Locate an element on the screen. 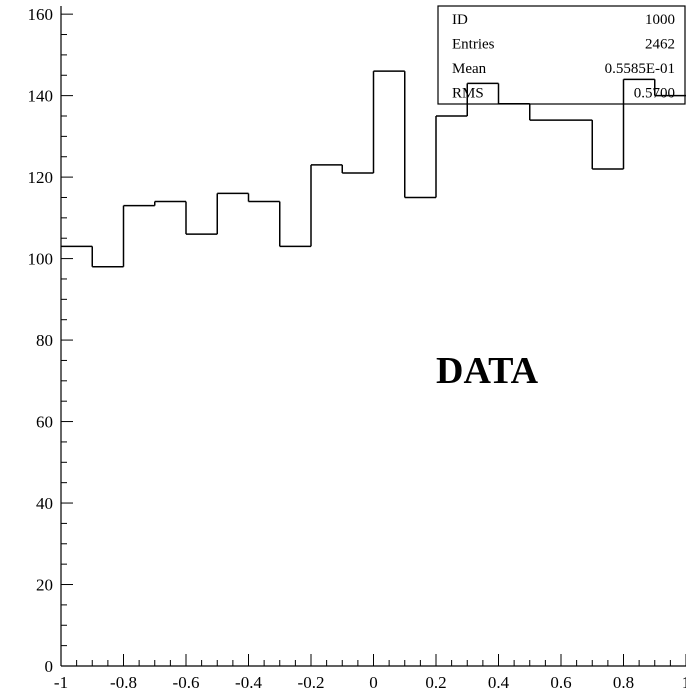 This screenshot has height=692, width=686. x-tick-label: -0.8 is located at coordinates (123, 682).